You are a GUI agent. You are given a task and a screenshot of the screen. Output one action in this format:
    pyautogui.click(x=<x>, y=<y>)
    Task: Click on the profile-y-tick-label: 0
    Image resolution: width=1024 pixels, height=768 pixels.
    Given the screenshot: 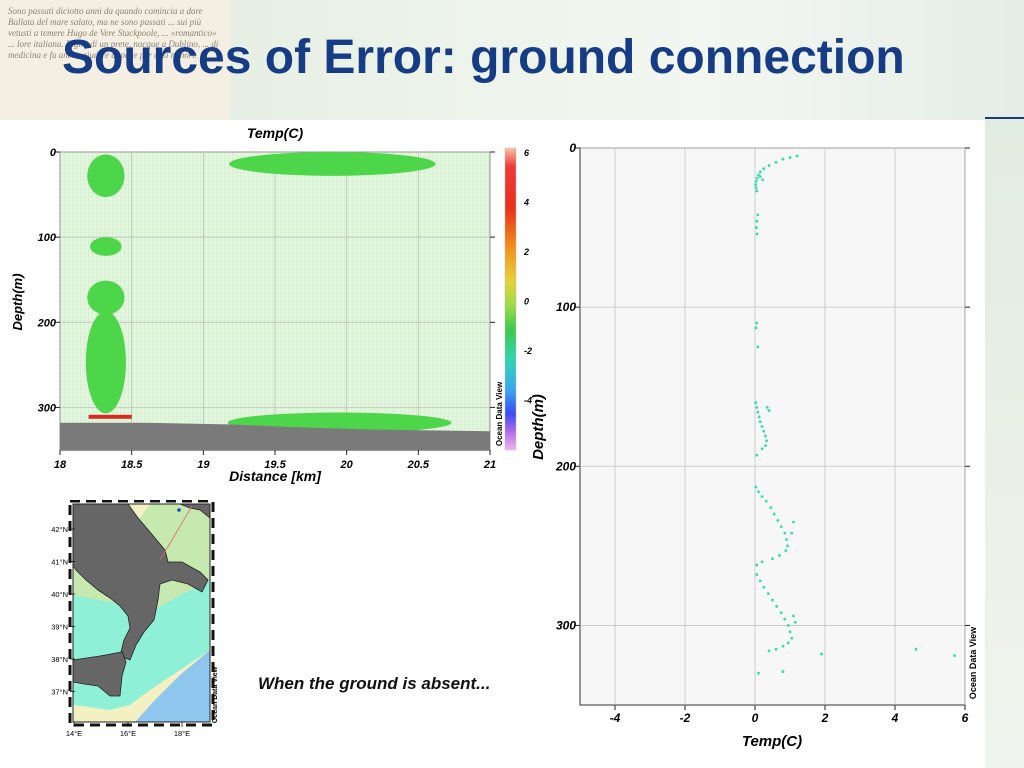 What is the action you would take?
    pyautogui.click(x=572, y=148)
    